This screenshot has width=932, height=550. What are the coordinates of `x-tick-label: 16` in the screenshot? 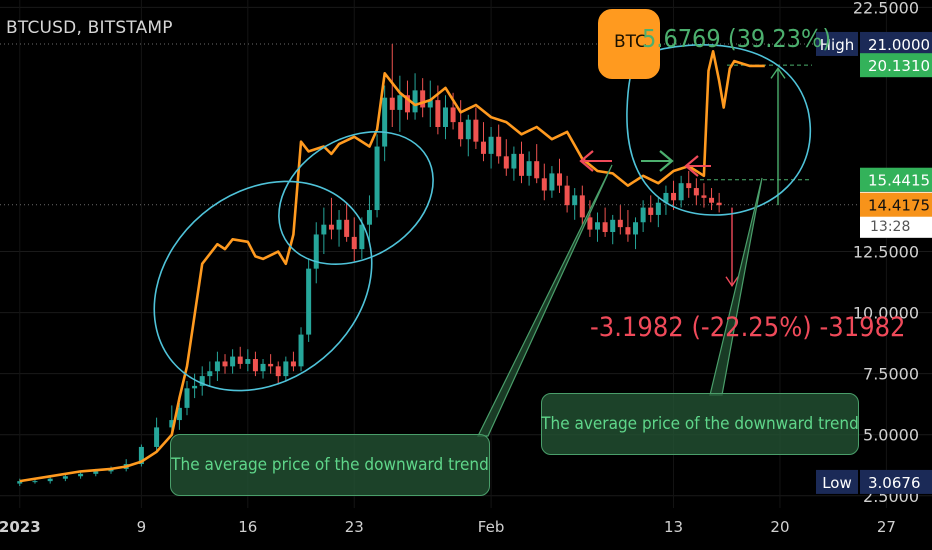 It's located at (247, 527).